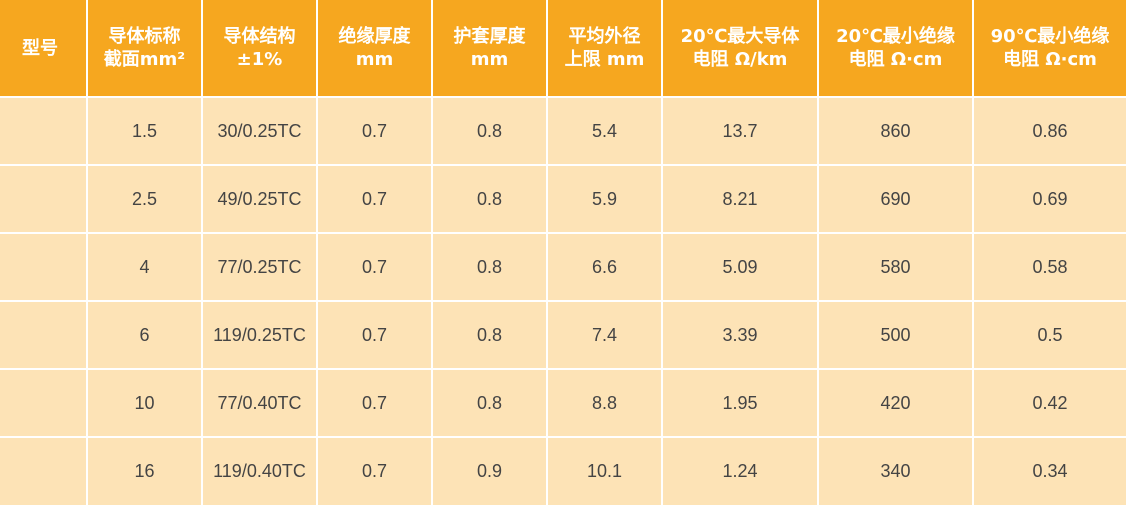  What do you see at coordinates (895, 36) in the screenshot?
I see `header-line: 20℃最小绝缘` at bounding box center [895, 36].